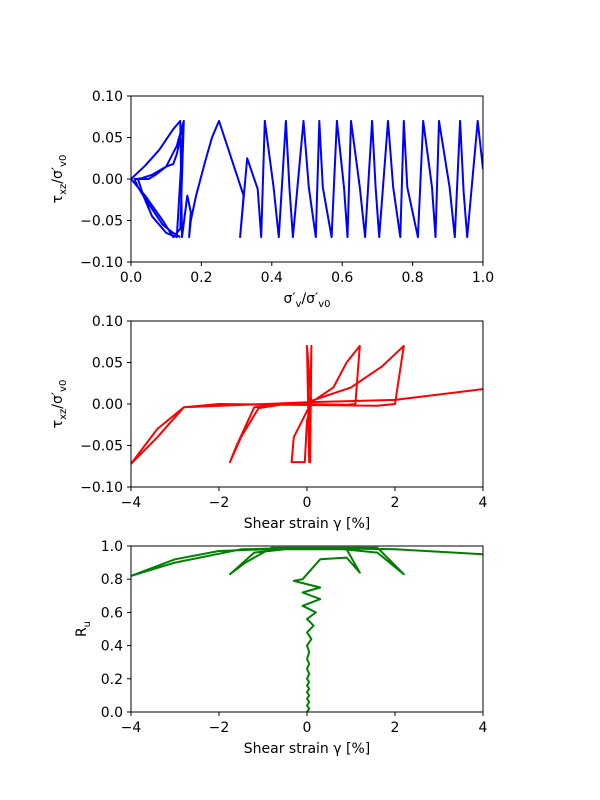 The width and height of the screenshot is (600, 800). What do you see at coordinates (112, 713) in the screenshot?
I see `y-tick-label: 0.0` at bounding box center [112, 713].